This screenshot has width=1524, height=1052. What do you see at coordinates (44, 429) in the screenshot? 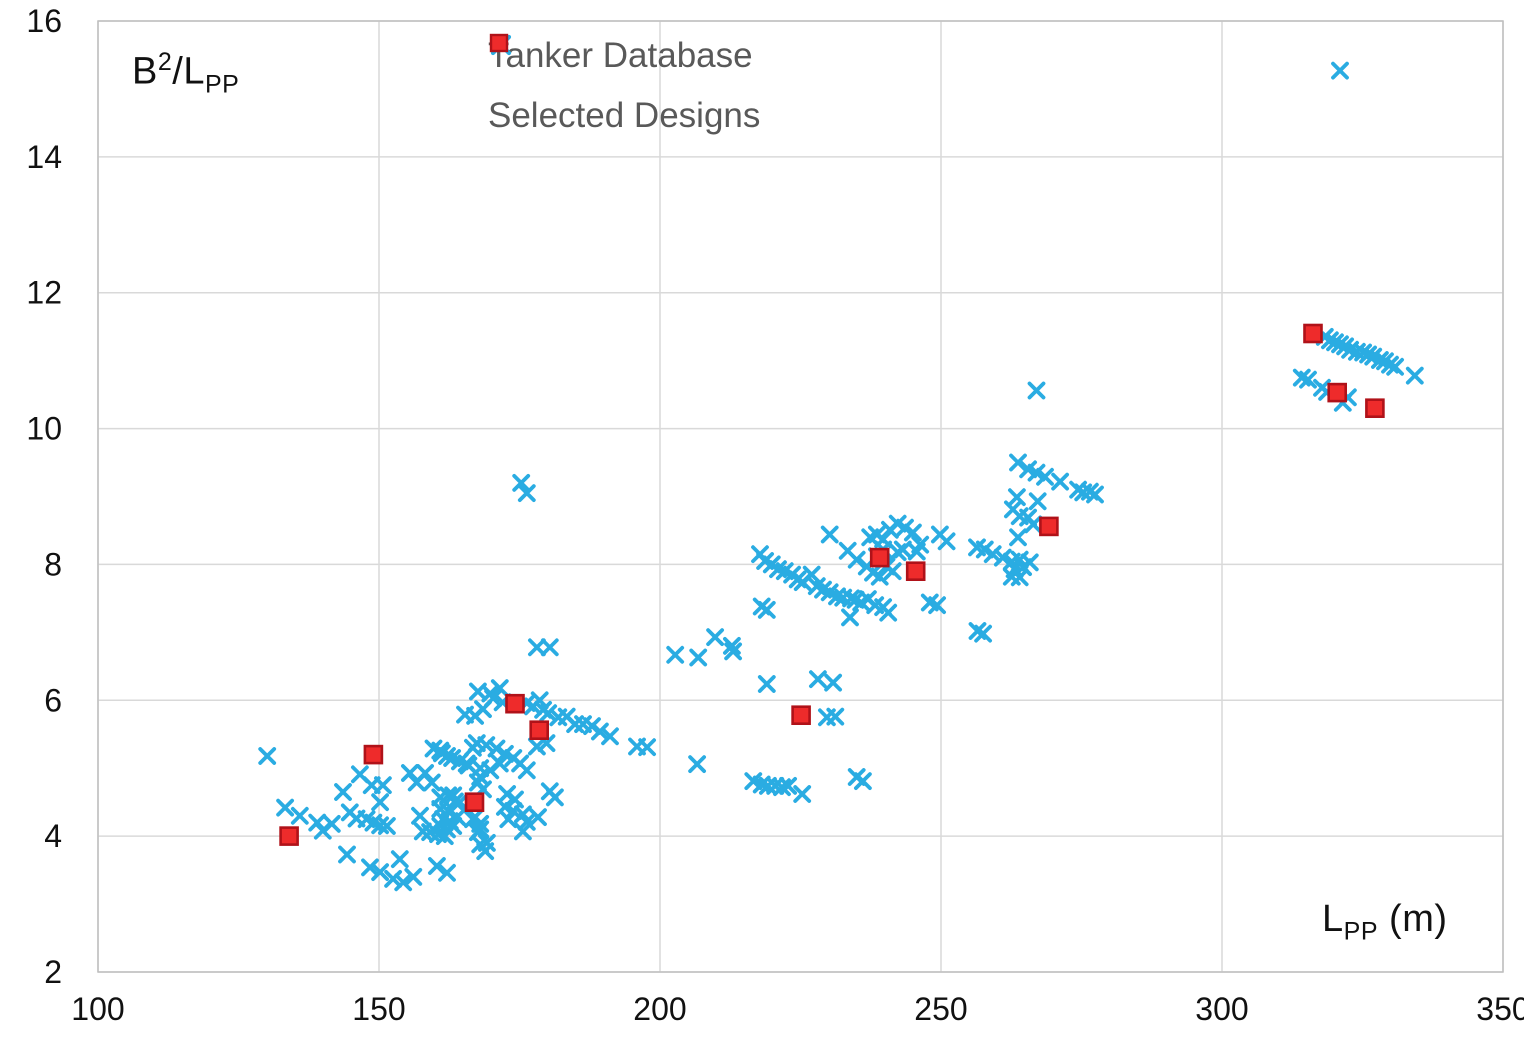
I see `svg-text: 10` at bounding box center [44, 429].